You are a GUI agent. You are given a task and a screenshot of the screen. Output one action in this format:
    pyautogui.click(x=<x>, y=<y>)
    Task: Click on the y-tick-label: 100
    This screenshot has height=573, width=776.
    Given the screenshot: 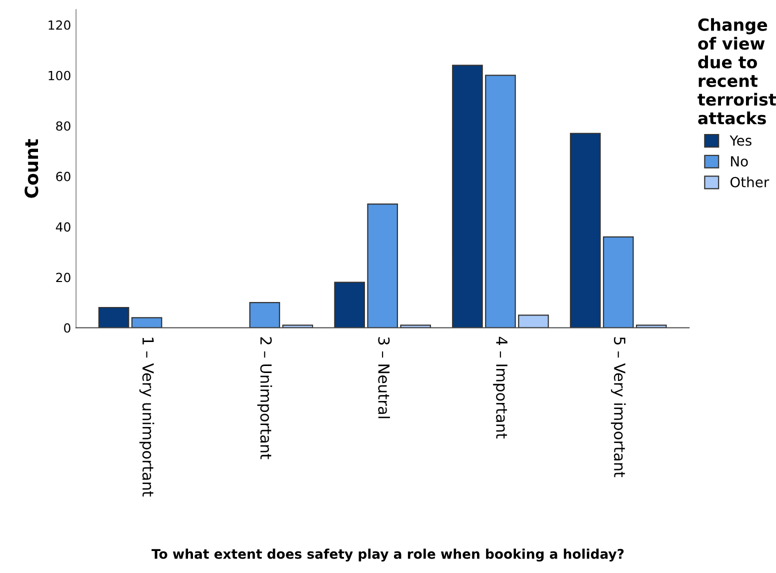 What is the action you would take?
    pyautogui.click(x=59, y=75)
    